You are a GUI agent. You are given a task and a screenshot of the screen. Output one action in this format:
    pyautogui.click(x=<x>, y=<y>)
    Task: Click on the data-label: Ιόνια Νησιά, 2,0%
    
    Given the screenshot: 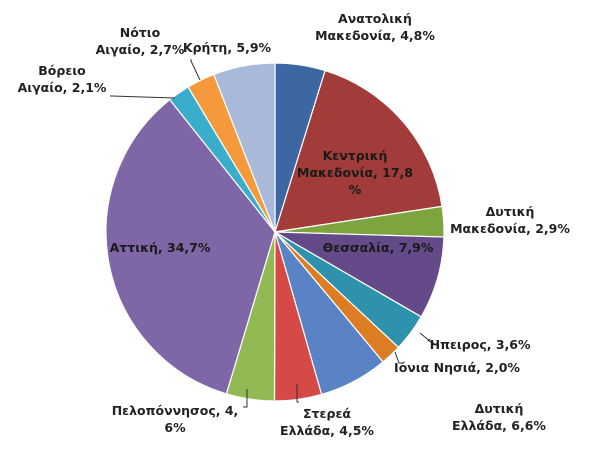 What is the action you would take?
    pyautogui.click(x=457, y=367)
    